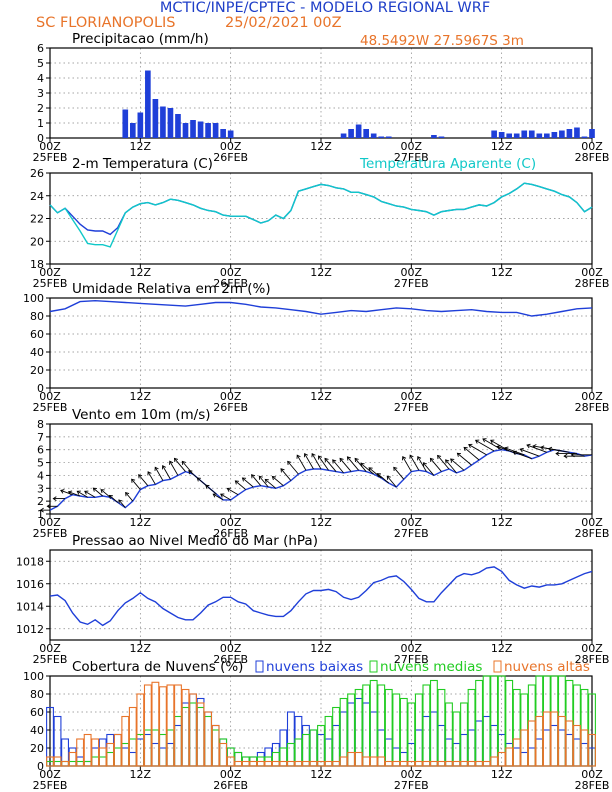 The image size is (612, 792). What do you see at coordinates (283, 23) in the screenshot?
I see `run-datetime: 25/02/2021 00Z` at bounding box center [283, 23].